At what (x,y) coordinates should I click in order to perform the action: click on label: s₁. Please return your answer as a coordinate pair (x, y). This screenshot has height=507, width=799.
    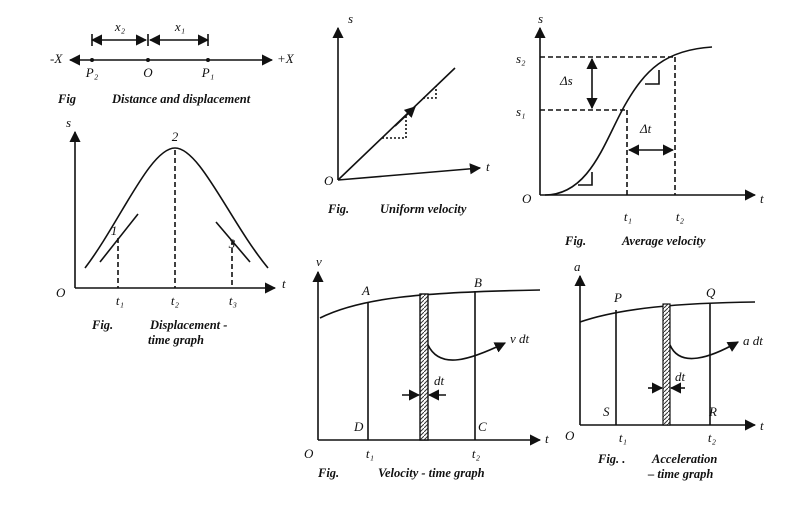
    Looking at the image, I should click on (521, 111).